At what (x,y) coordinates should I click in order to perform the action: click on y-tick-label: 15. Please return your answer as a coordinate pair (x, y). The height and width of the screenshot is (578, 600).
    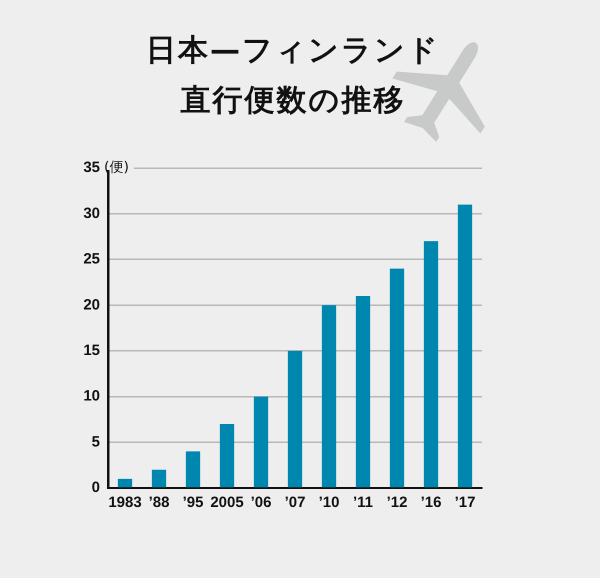
    Looking at the image, I should click on (91, 350).